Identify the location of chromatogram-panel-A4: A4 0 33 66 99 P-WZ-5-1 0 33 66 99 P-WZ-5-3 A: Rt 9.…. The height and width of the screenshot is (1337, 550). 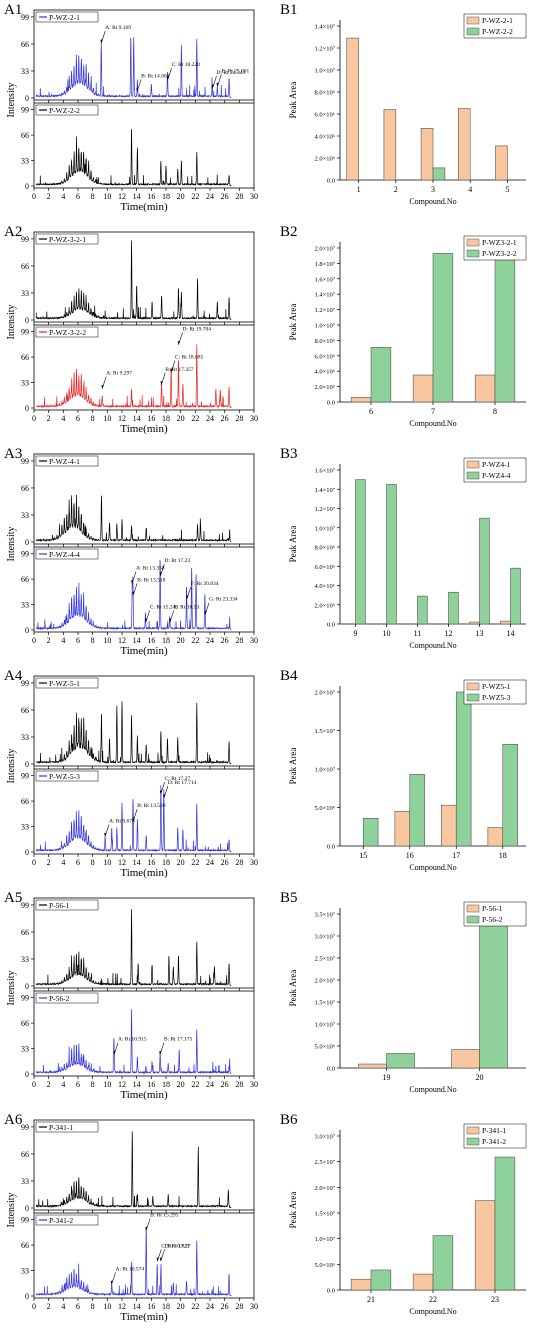
(131, 773).